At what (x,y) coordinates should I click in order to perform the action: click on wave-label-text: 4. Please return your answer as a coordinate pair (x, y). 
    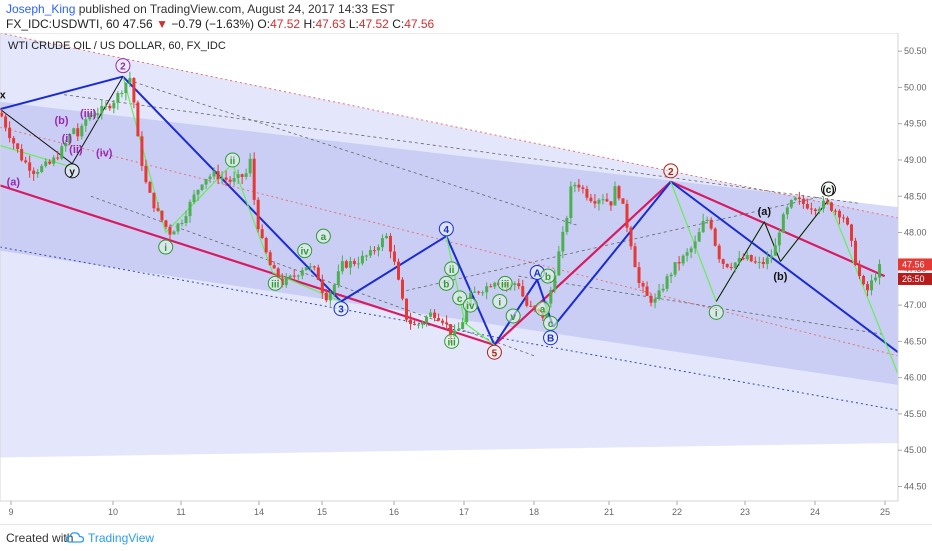
    Looking at the image, I should click on (447, 230).